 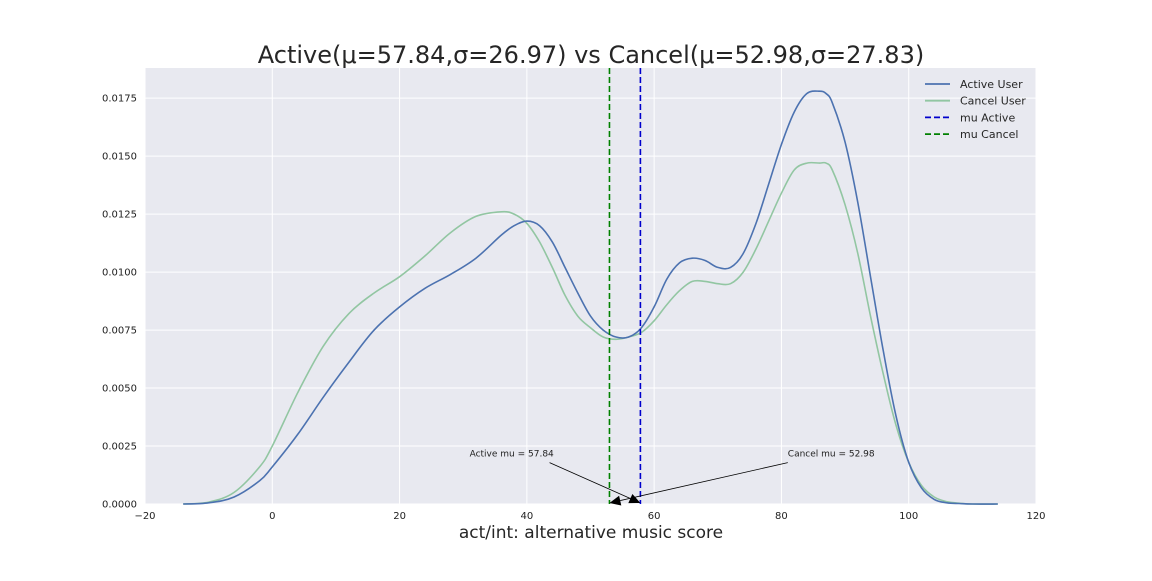 What do you see at coordinates (1035, 516) in the screenshot?
I see `x-tick-label: 120` at bounding box center [1035, 516].